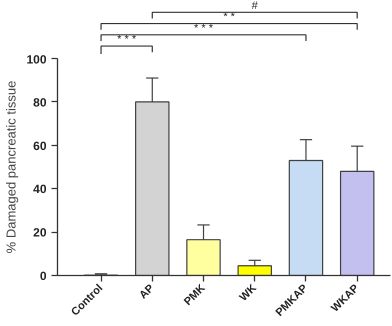 This screenshot has height=326, width=392. Describe the element at coordinates (10, 167) in the screenshot. I see `y-axis-title: % Damaged pancreatic tissue` at that location.